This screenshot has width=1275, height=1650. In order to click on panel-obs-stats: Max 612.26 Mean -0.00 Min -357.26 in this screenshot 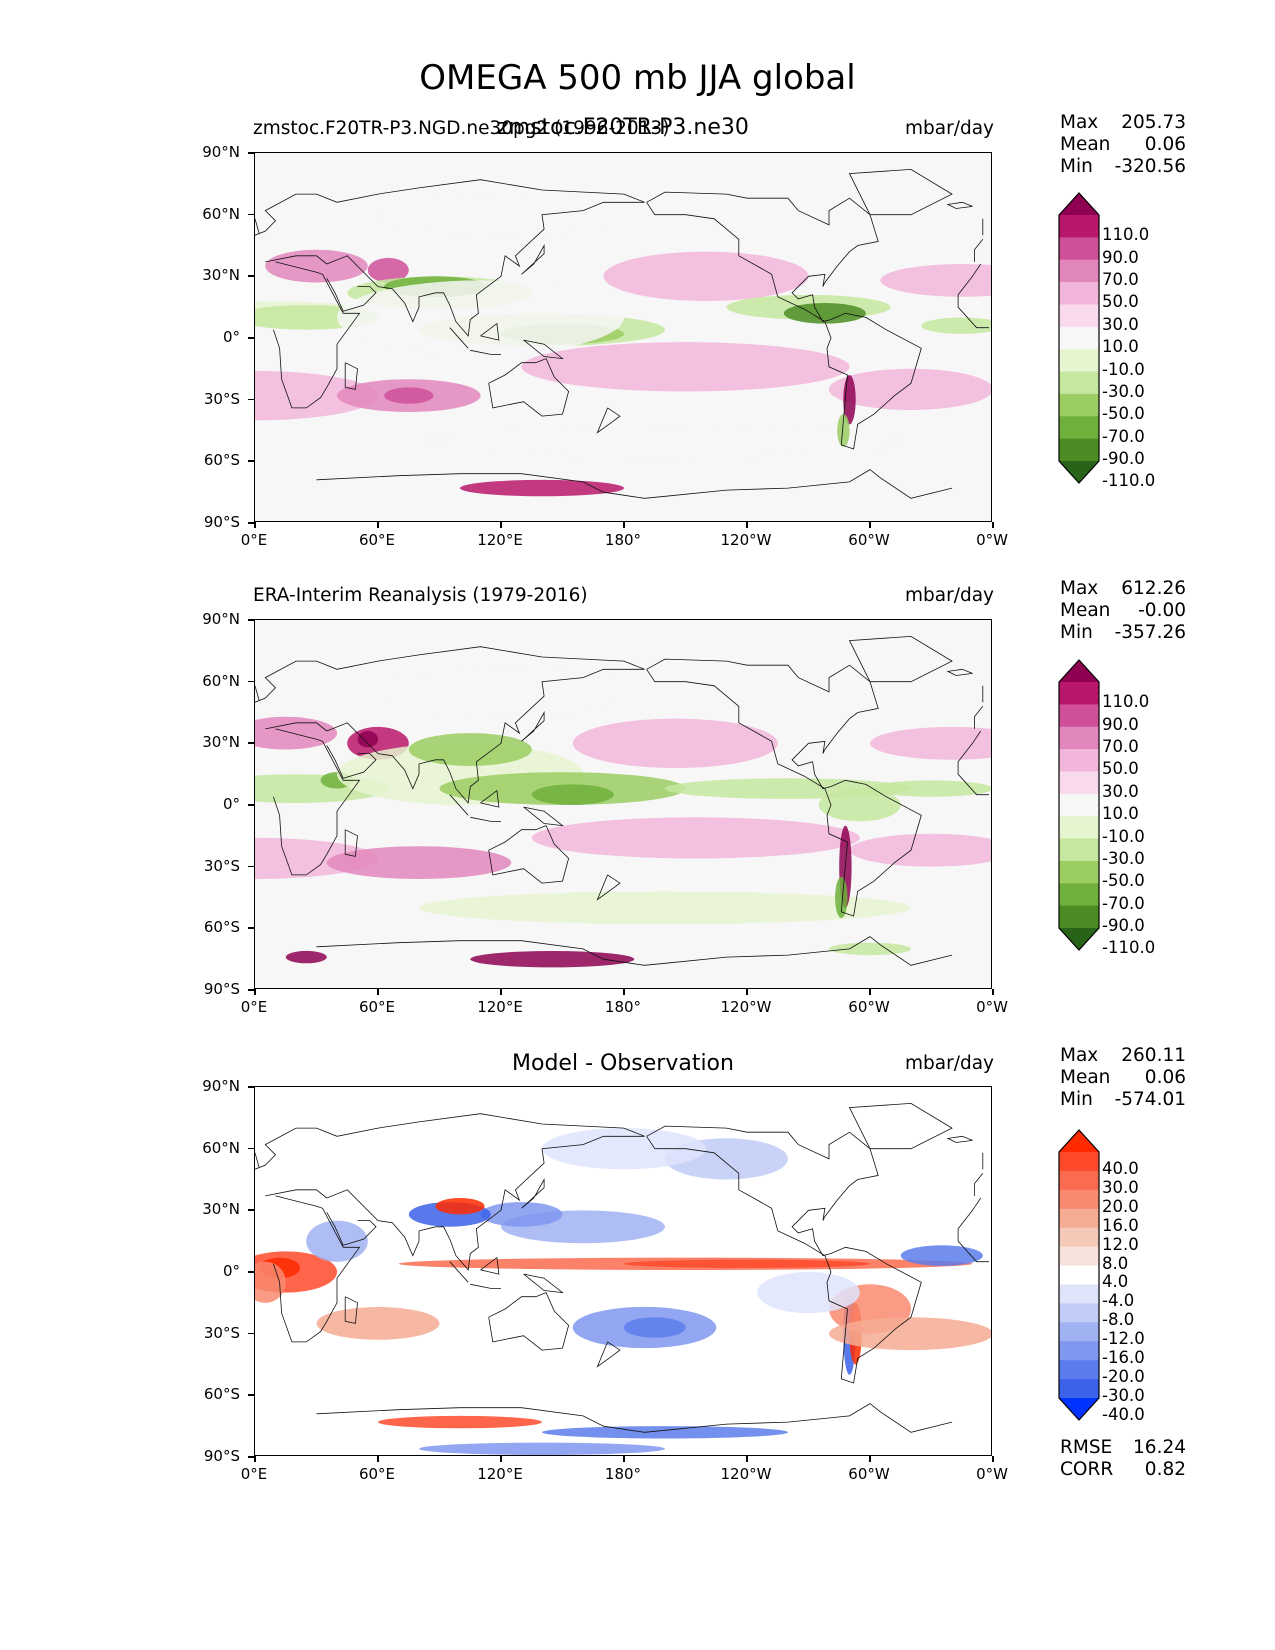, I will do `click(1123, 611)`.